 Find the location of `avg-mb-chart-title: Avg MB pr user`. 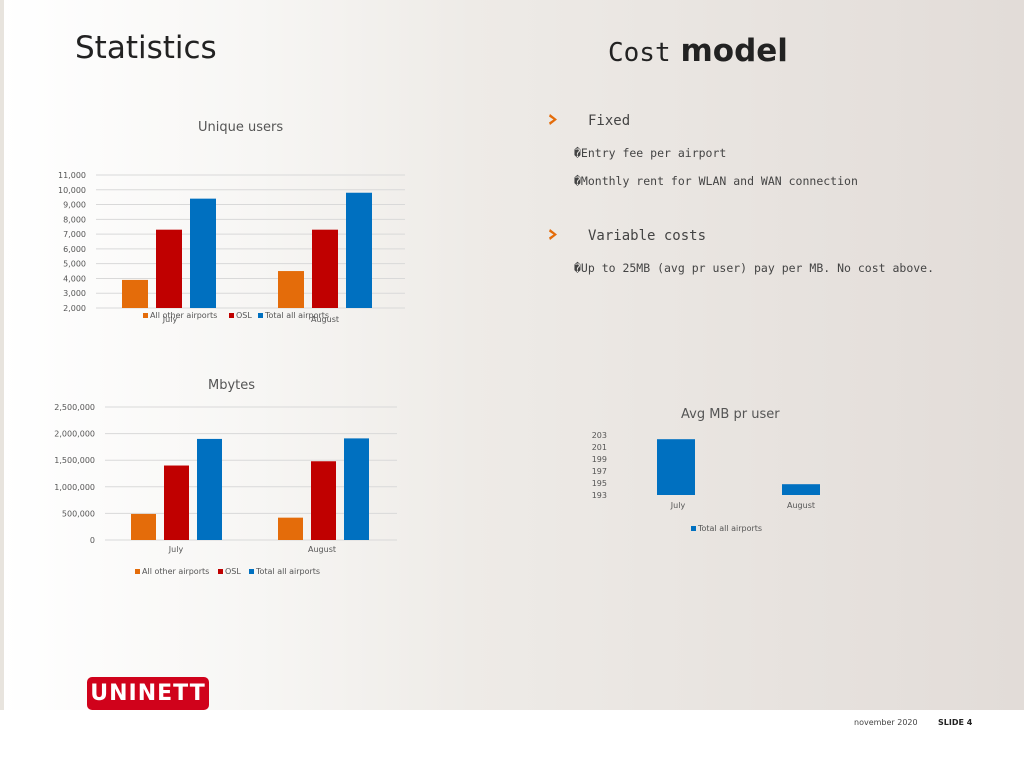

avg-mb-chart-title: Avg MB pr user is located at coordinates (730, 414).